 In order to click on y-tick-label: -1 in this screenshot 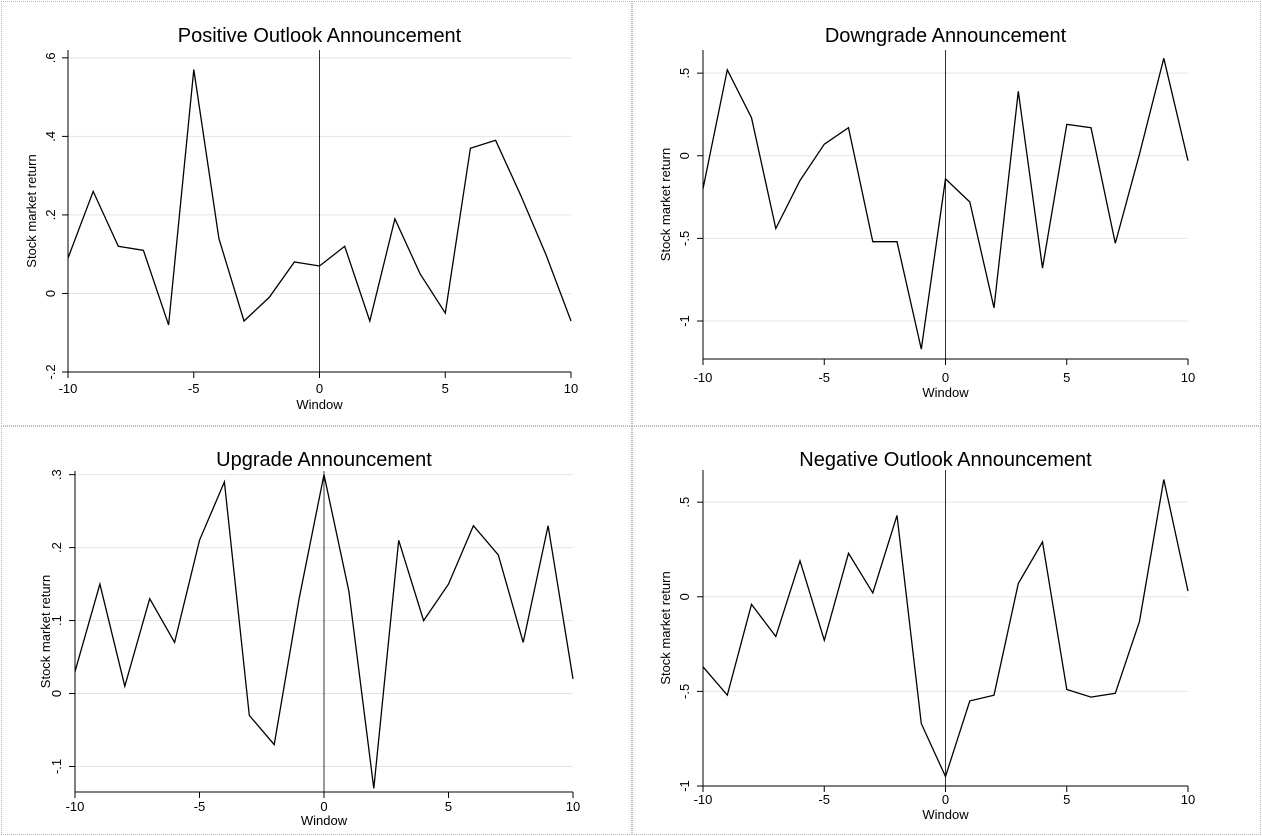, I will do `click(684, 321)`.